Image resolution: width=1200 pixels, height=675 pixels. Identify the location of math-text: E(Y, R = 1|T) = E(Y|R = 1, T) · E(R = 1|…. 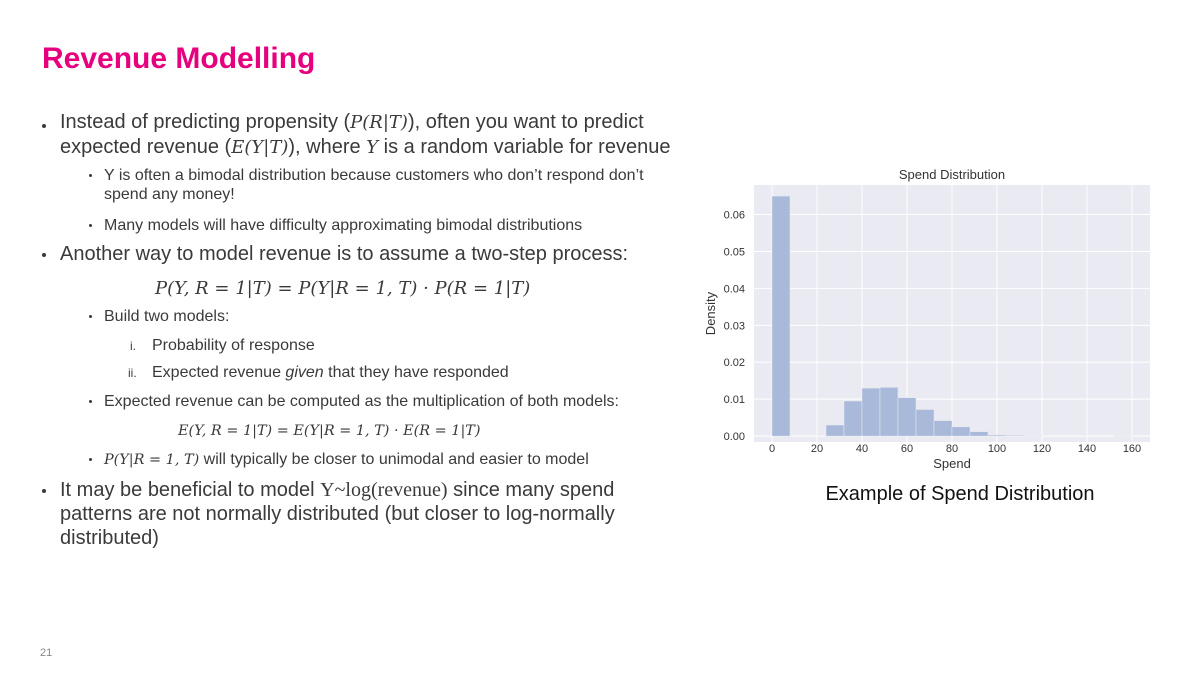
(329, 431).